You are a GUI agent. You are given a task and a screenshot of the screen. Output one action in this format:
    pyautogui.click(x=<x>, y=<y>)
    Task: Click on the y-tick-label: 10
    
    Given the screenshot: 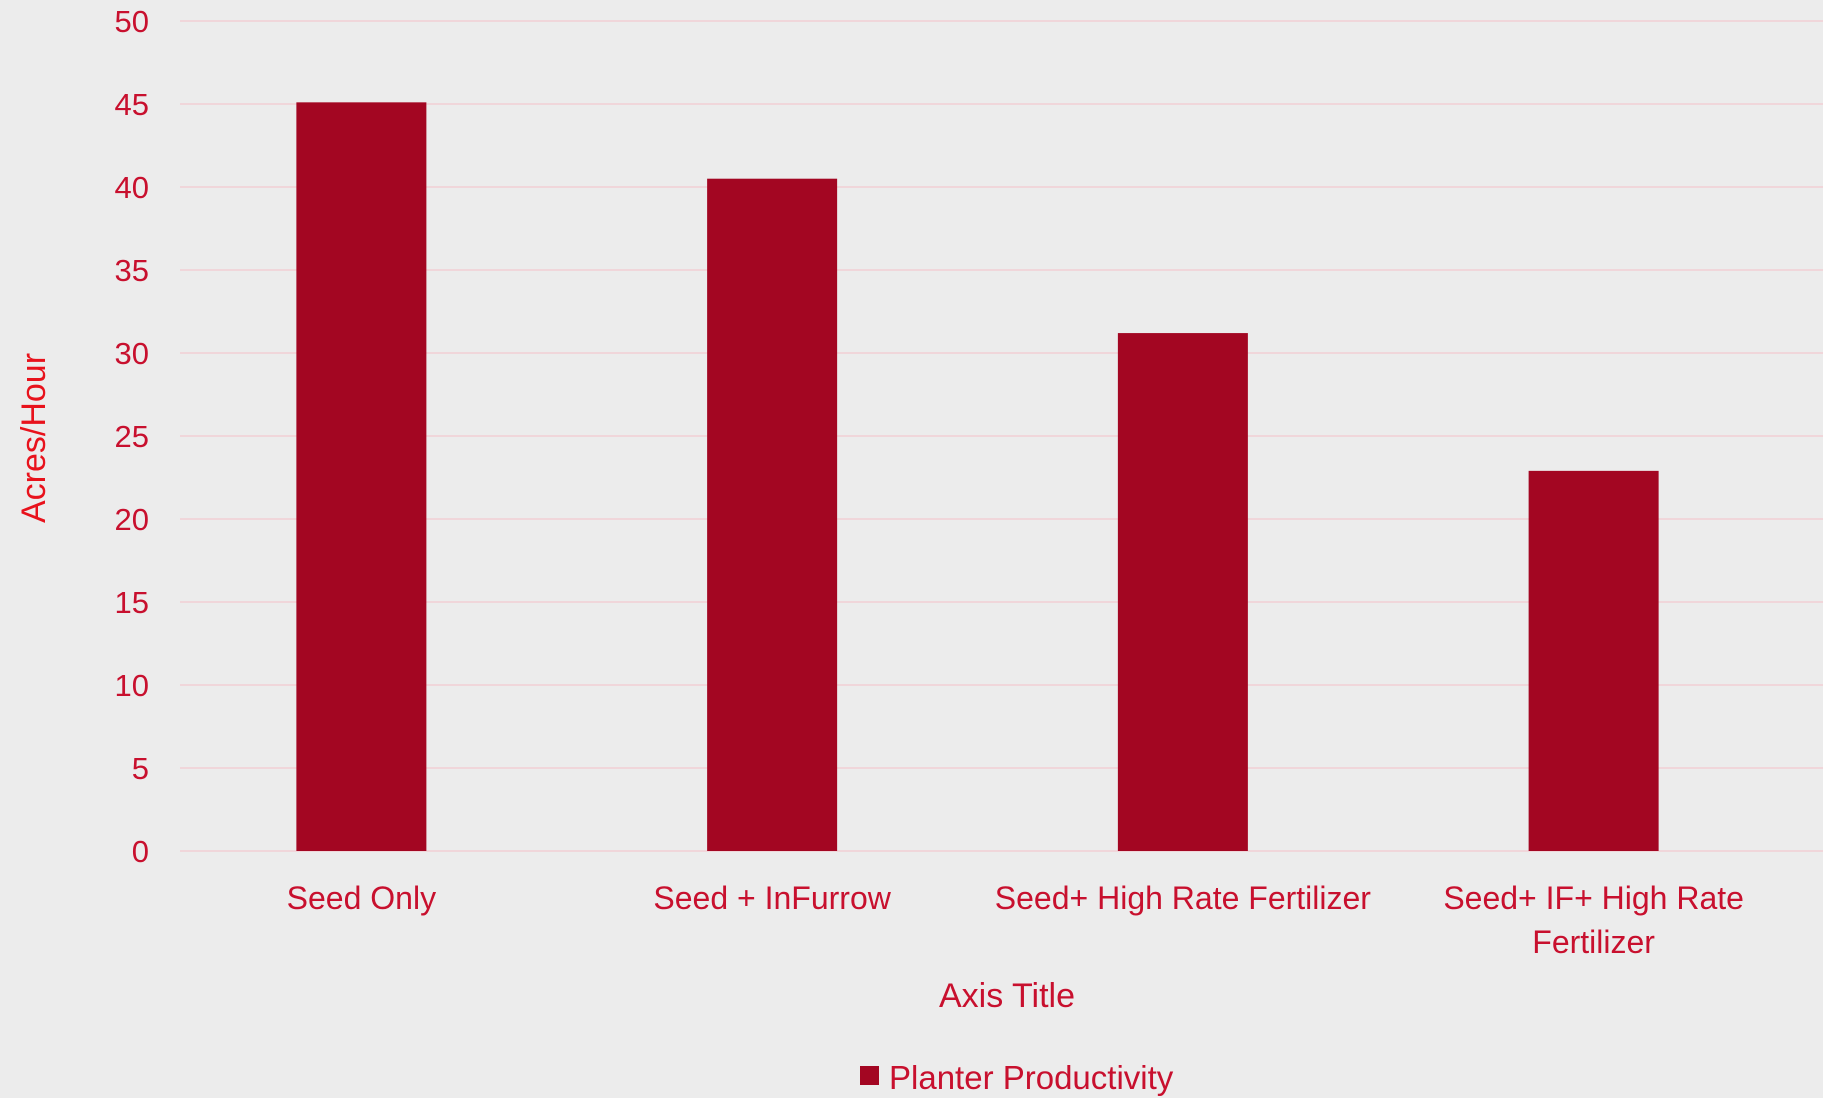 What is the action you would take?
    pyautogui.click(x=132, y=685)
    